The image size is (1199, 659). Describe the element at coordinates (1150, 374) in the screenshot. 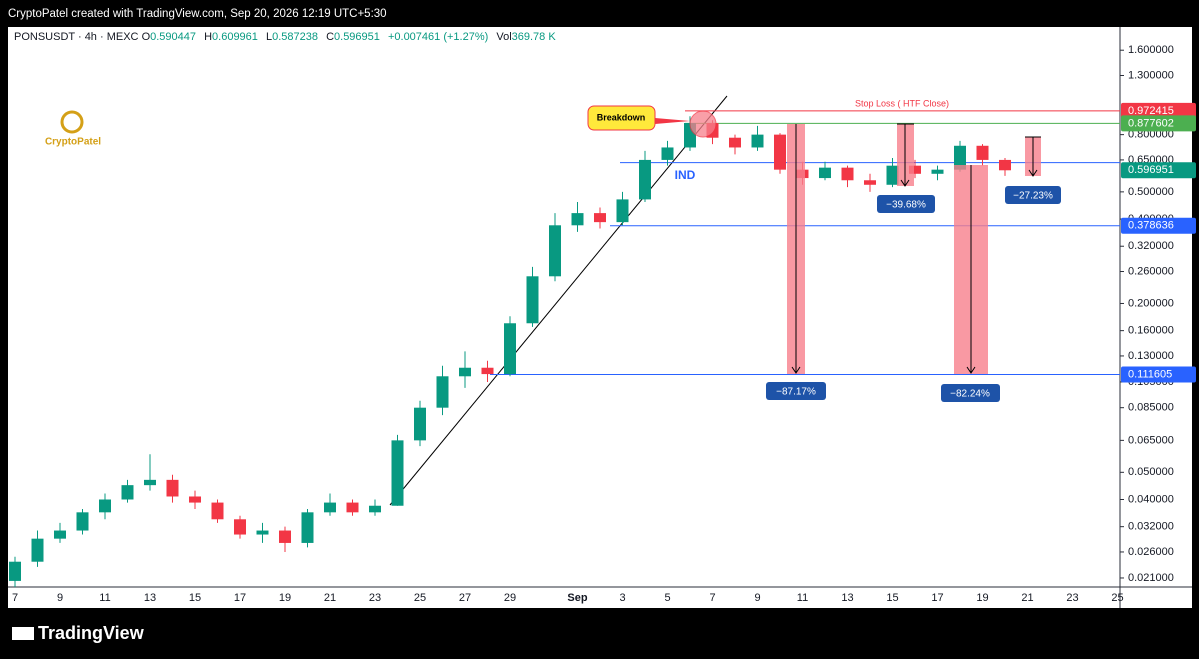

I see `price-label: 0.111605` at that location.